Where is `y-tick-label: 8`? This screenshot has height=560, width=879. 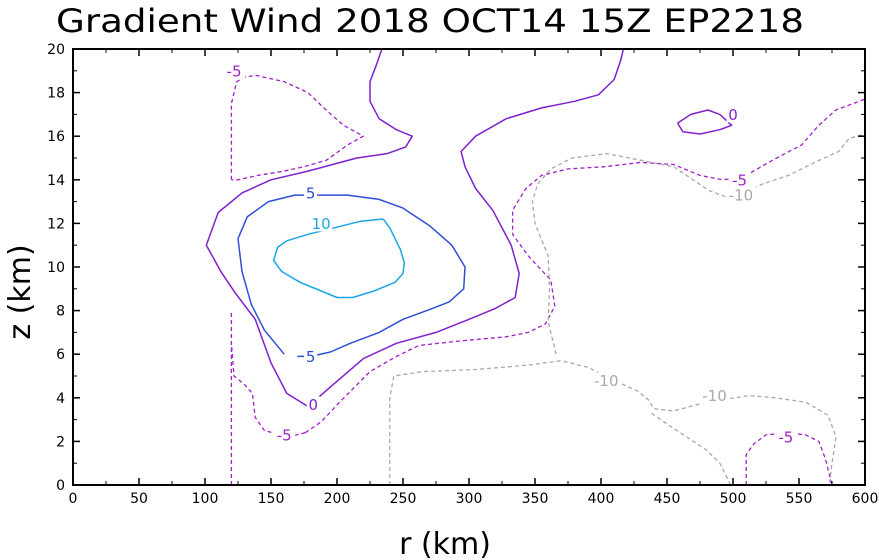
y-tick-label: 8 is located at coordinates (60, 312).